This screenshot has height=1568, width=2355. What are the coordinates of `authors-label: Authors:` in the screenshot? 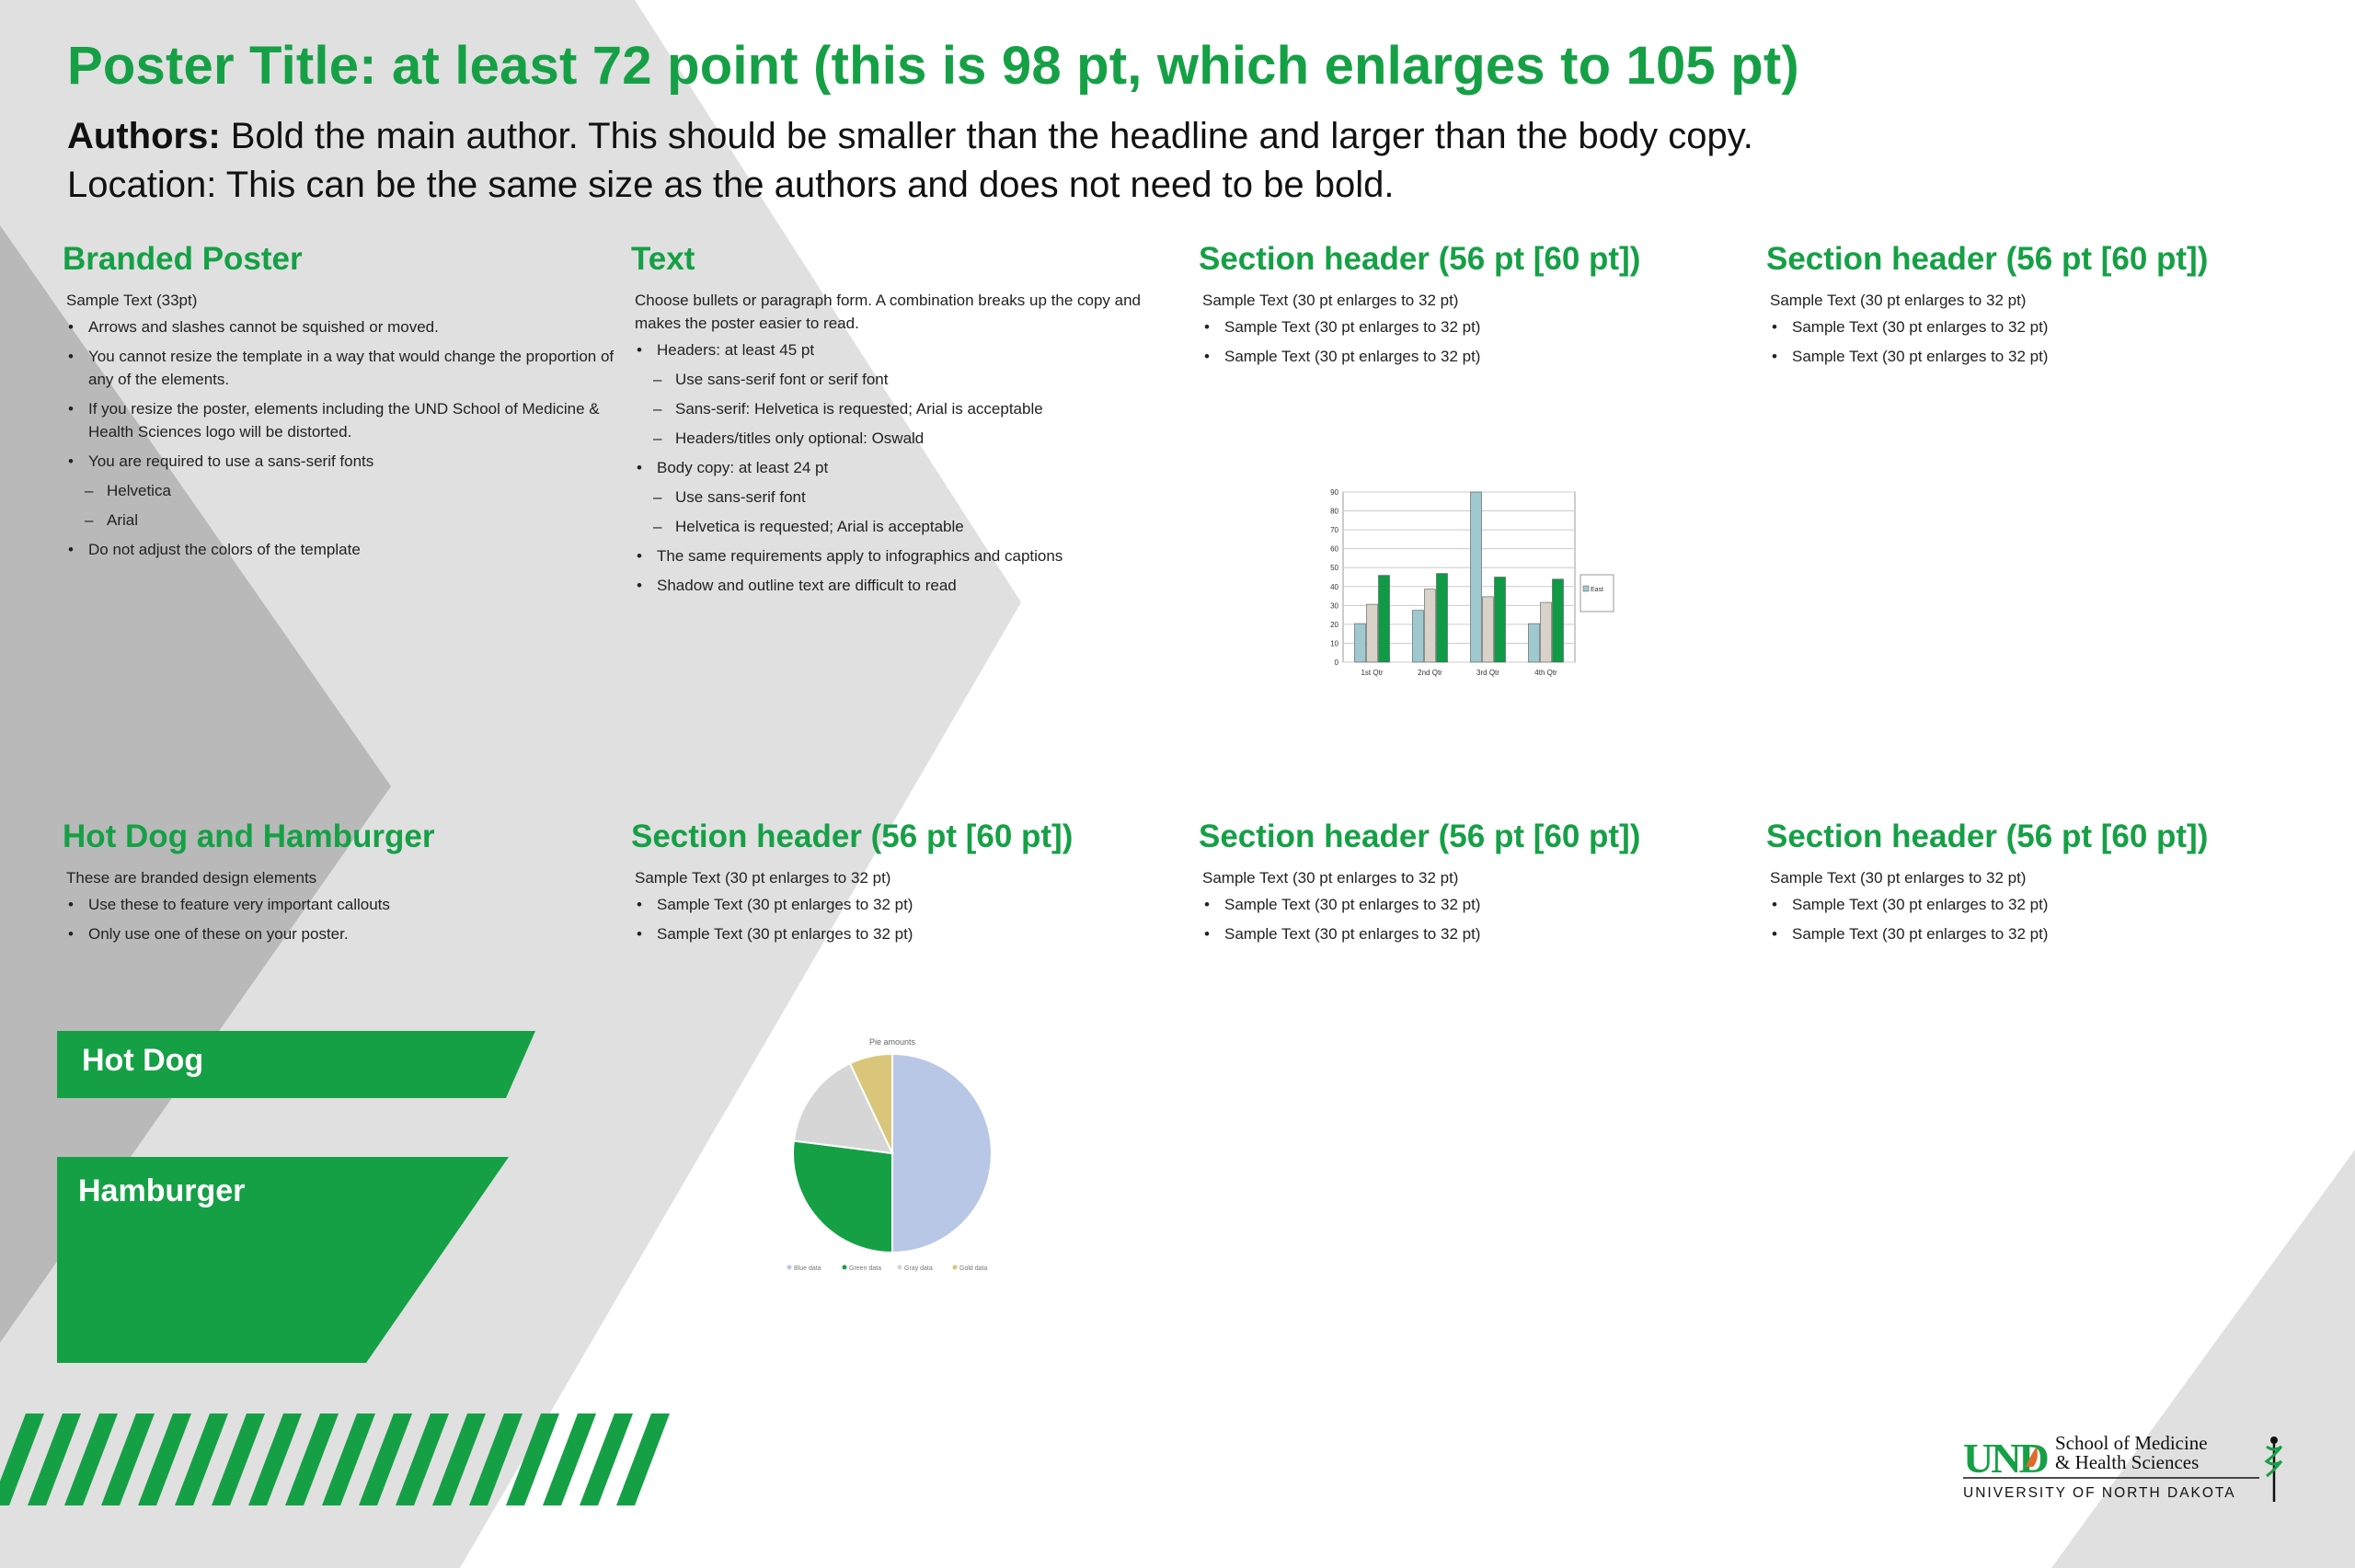 It's located at (144, 136).